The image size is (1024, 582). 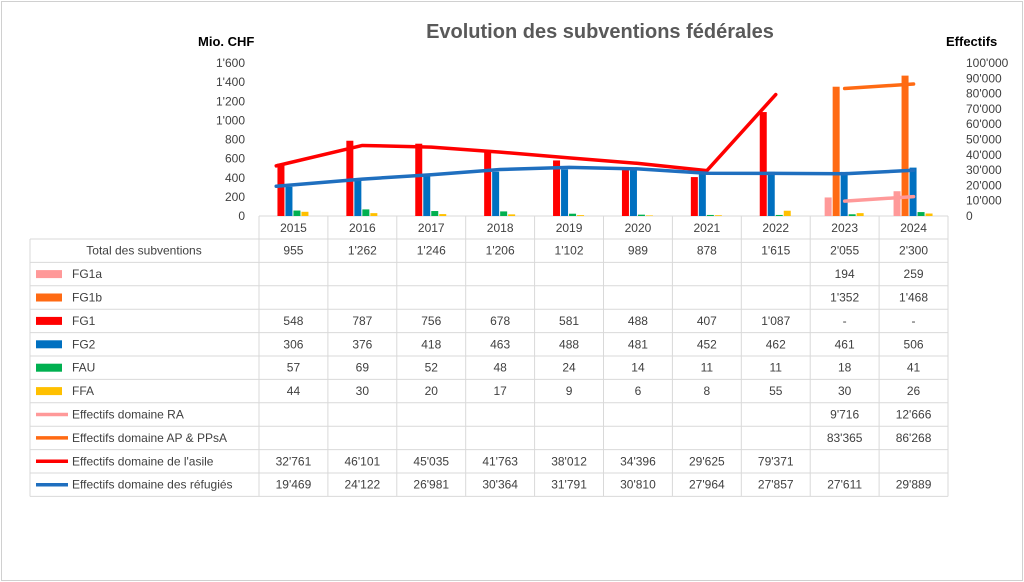 I want to click on data-label: 57, so click(x=294, y=368).